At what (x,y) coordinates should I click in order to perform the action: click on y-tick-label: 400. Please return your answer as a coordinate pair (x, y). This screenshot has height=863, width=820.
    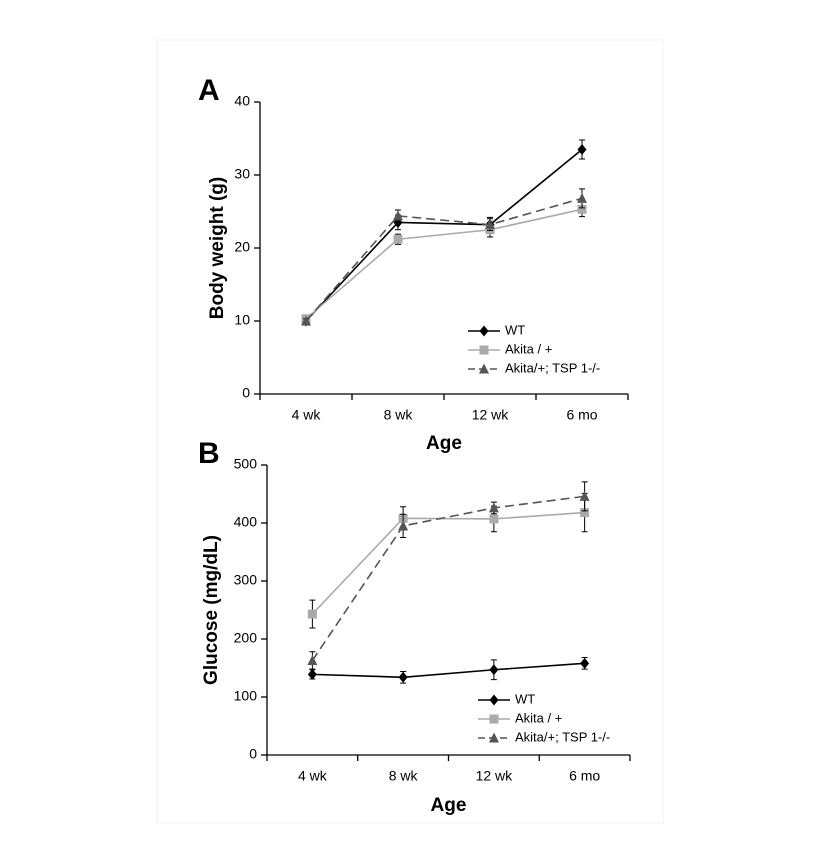
    Looking at the image, I should click on (246, 522).